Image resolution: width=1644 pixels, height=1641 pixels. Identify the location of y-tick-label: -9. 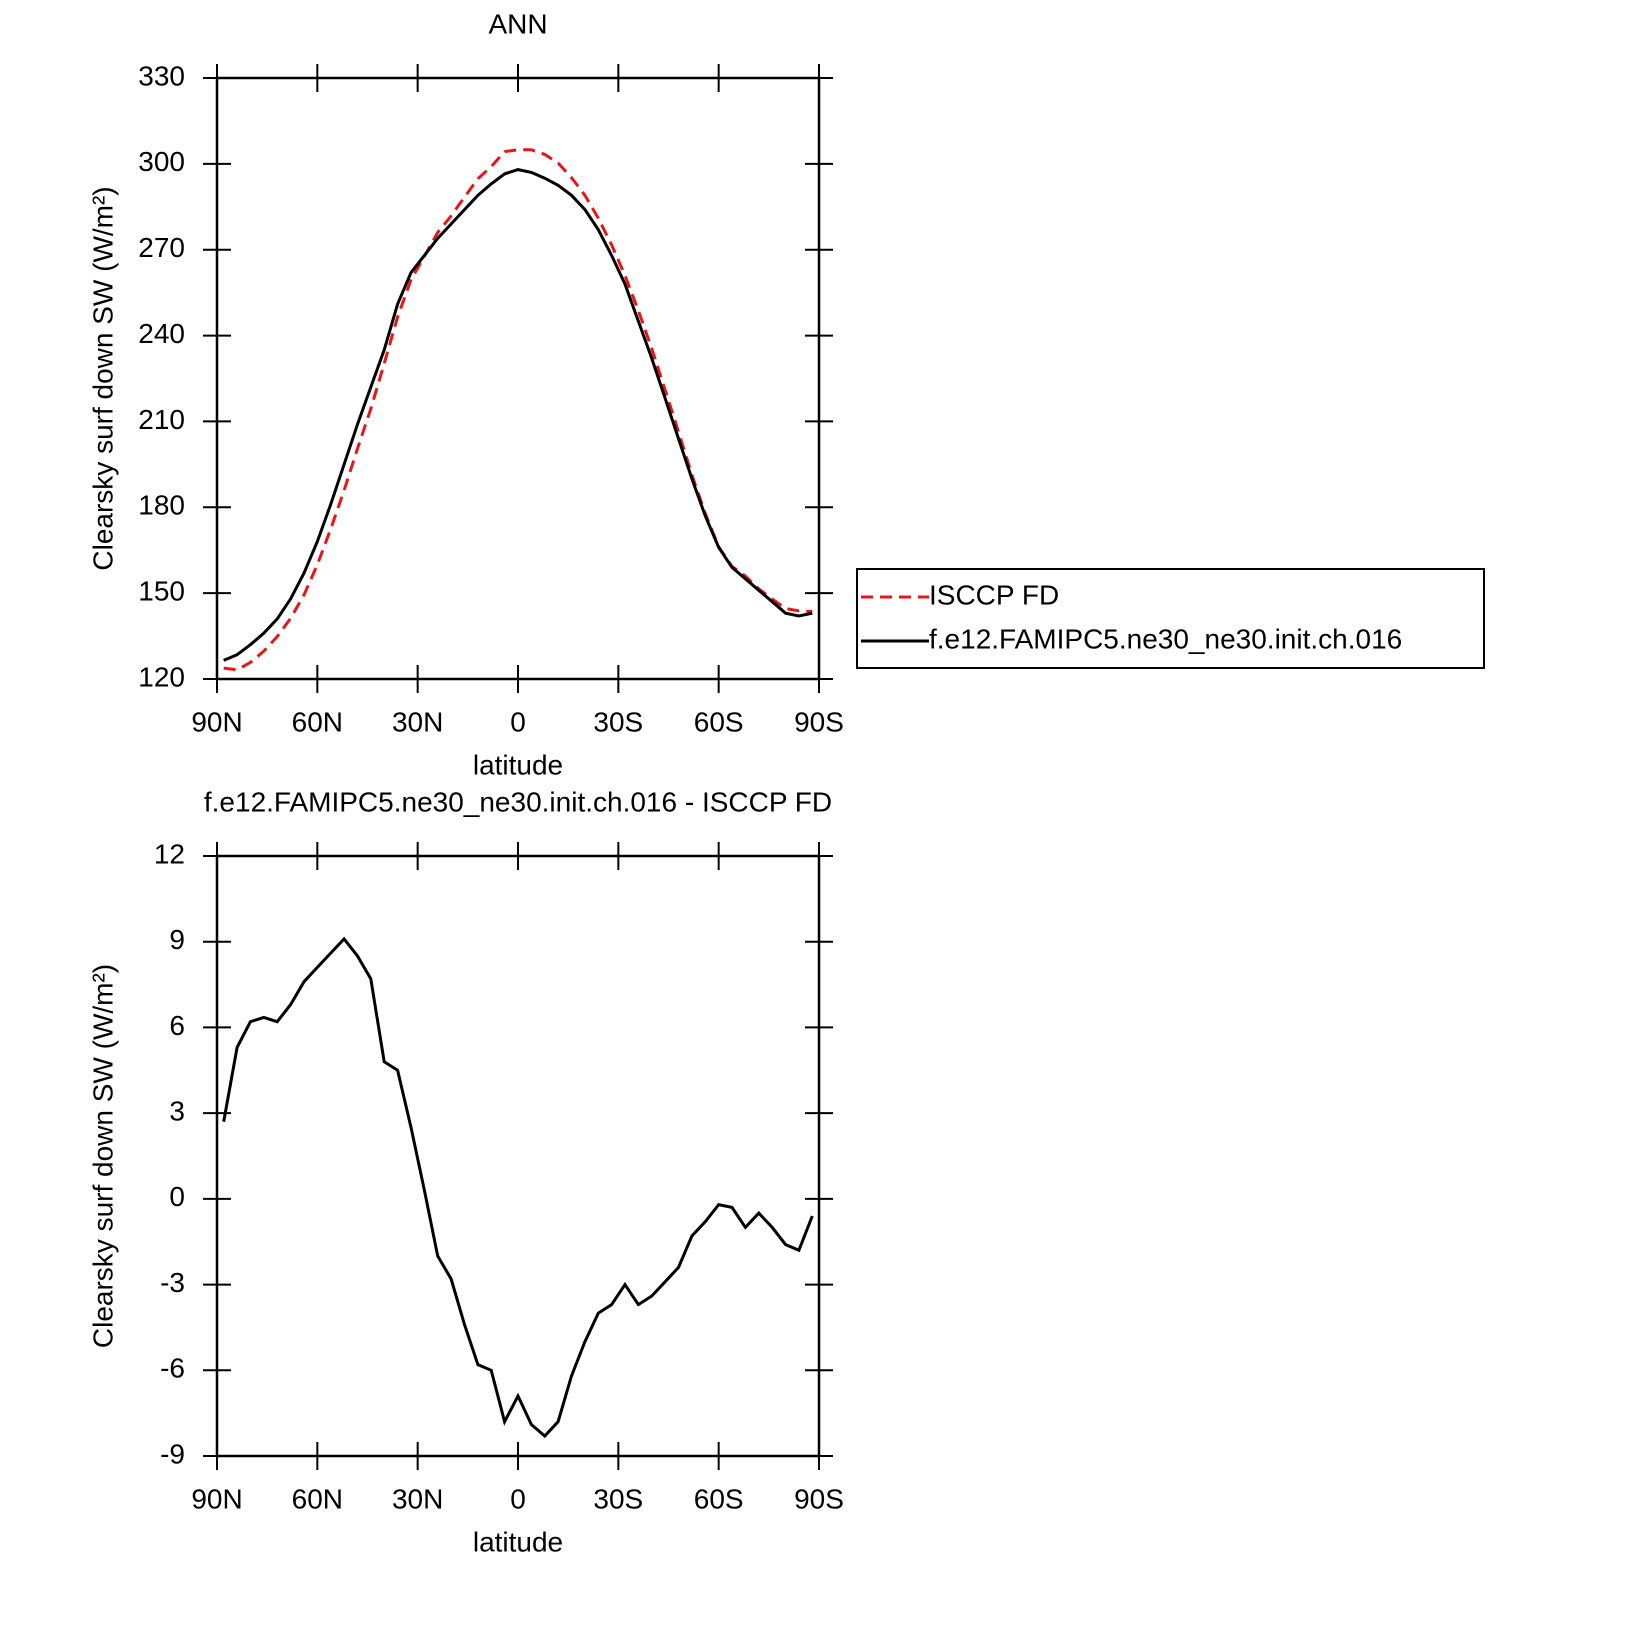
(172, 1453).